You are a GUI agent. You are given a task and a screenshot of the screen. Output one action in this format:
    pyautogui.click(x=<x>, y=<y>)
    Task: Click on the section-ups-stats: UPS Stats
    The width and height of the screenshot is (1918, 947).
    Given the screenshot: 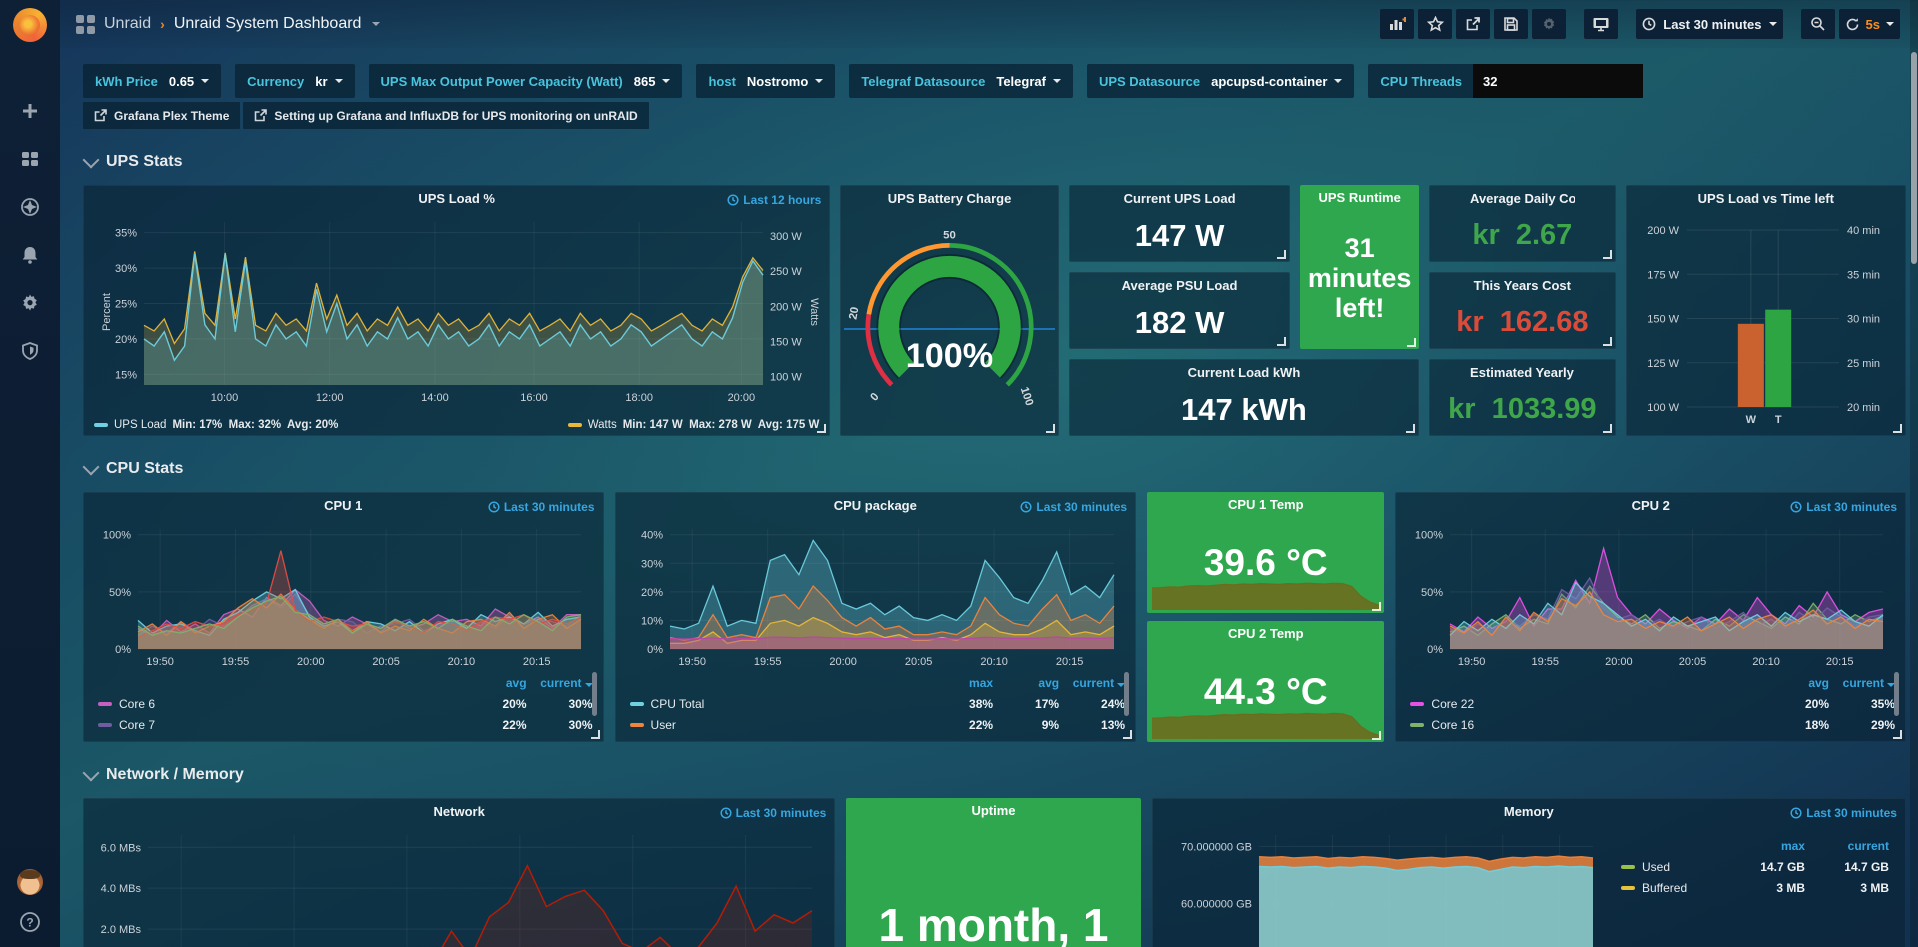 What is the action you would take?
    pyautogui.click(x=994, y=161)
    